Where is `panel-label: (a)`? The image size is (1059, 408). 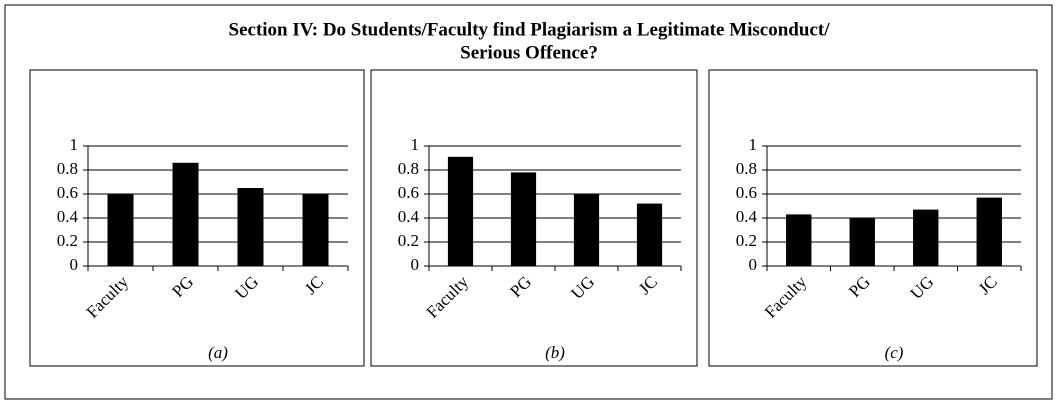 panel-label: (a) is located at coordinates (218, 352).